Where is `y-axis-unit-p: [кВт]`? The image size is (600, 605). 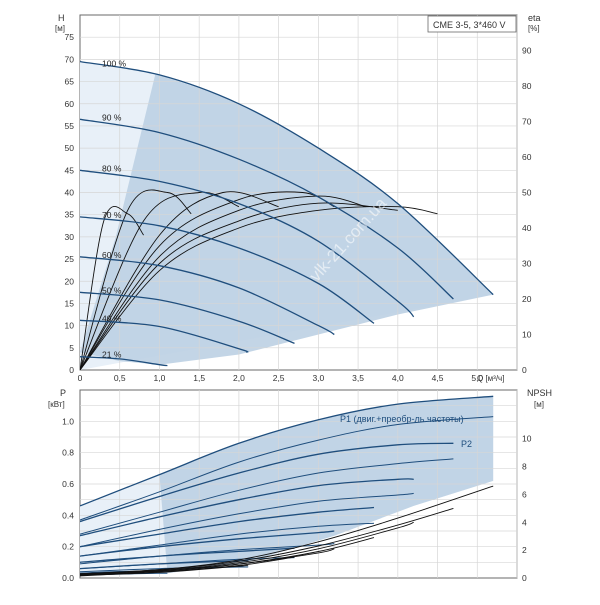 y-axis-unit-p: [кВт] is located at coordinates (56, 404).